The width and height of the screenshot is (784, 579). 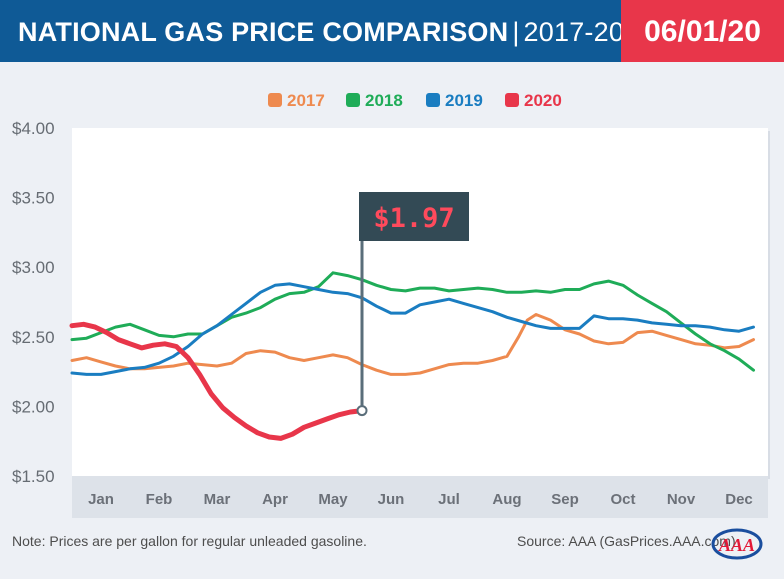 What do you see at coordinates (101, 499) in the screenshot?
I see `x-tick-label: Jan` at bounding box center [101, 499].